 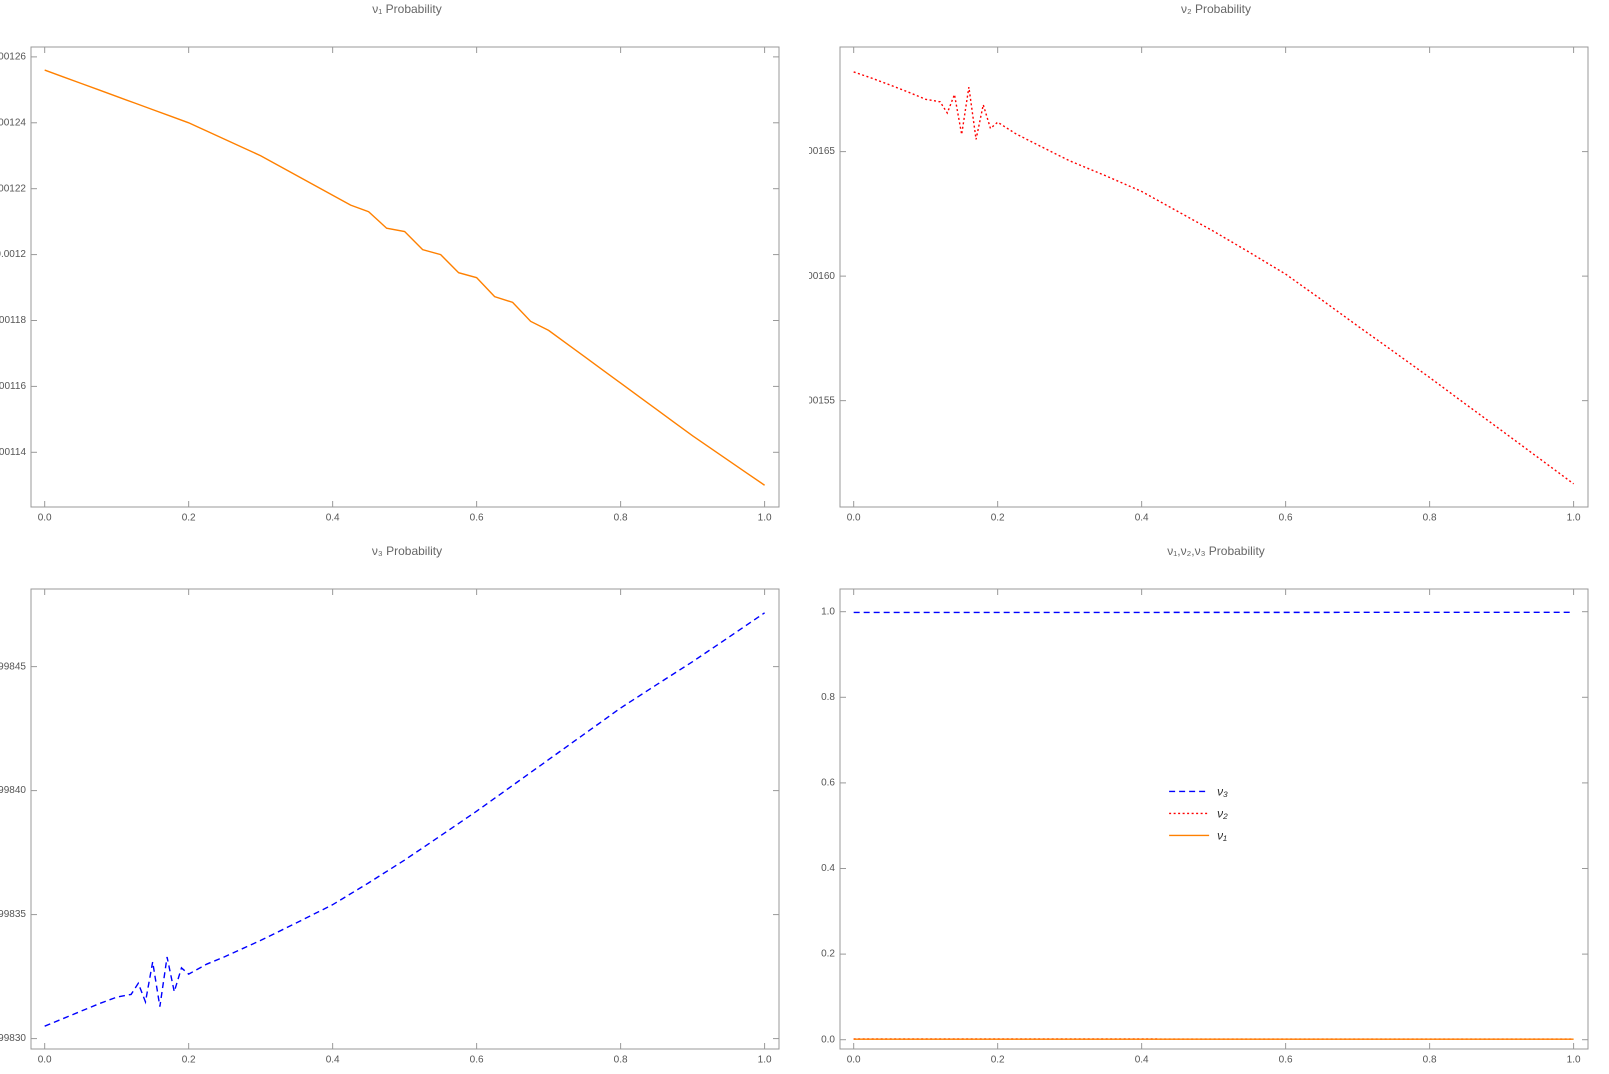 I want to click on chart-title: ν₁ Probability, so click(x=406, y=9).